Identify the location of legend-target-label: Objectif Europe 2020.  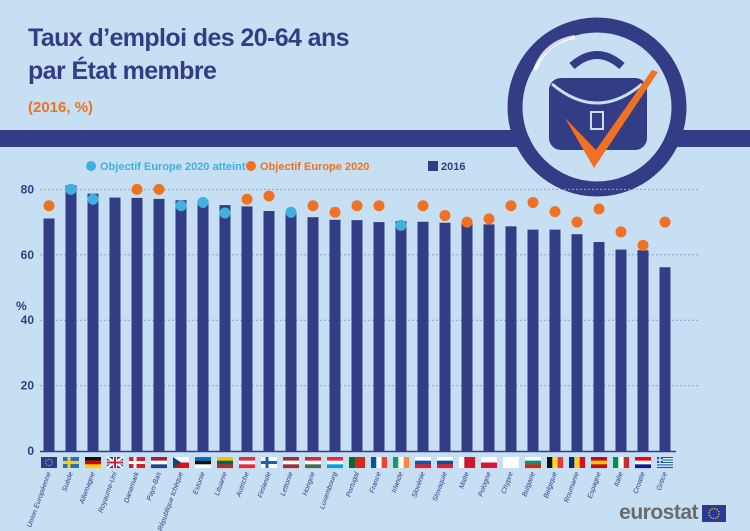
(314, 167).